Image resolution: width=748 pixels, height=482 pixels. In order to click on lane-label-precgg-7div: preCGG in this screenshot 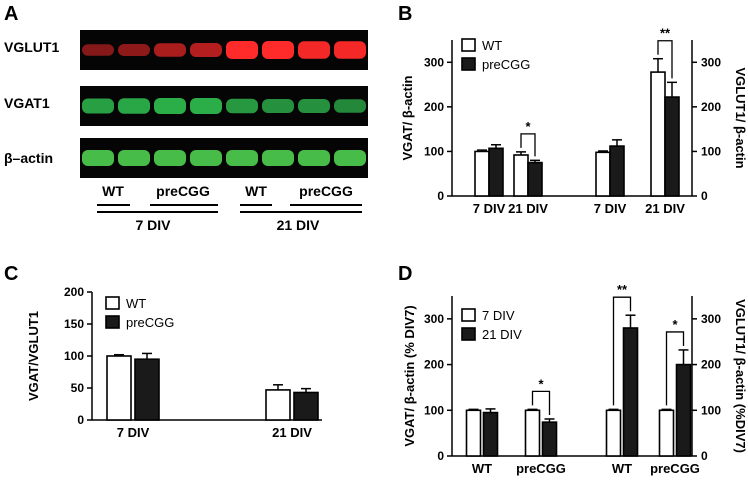, I will do `click(183, 191)`.